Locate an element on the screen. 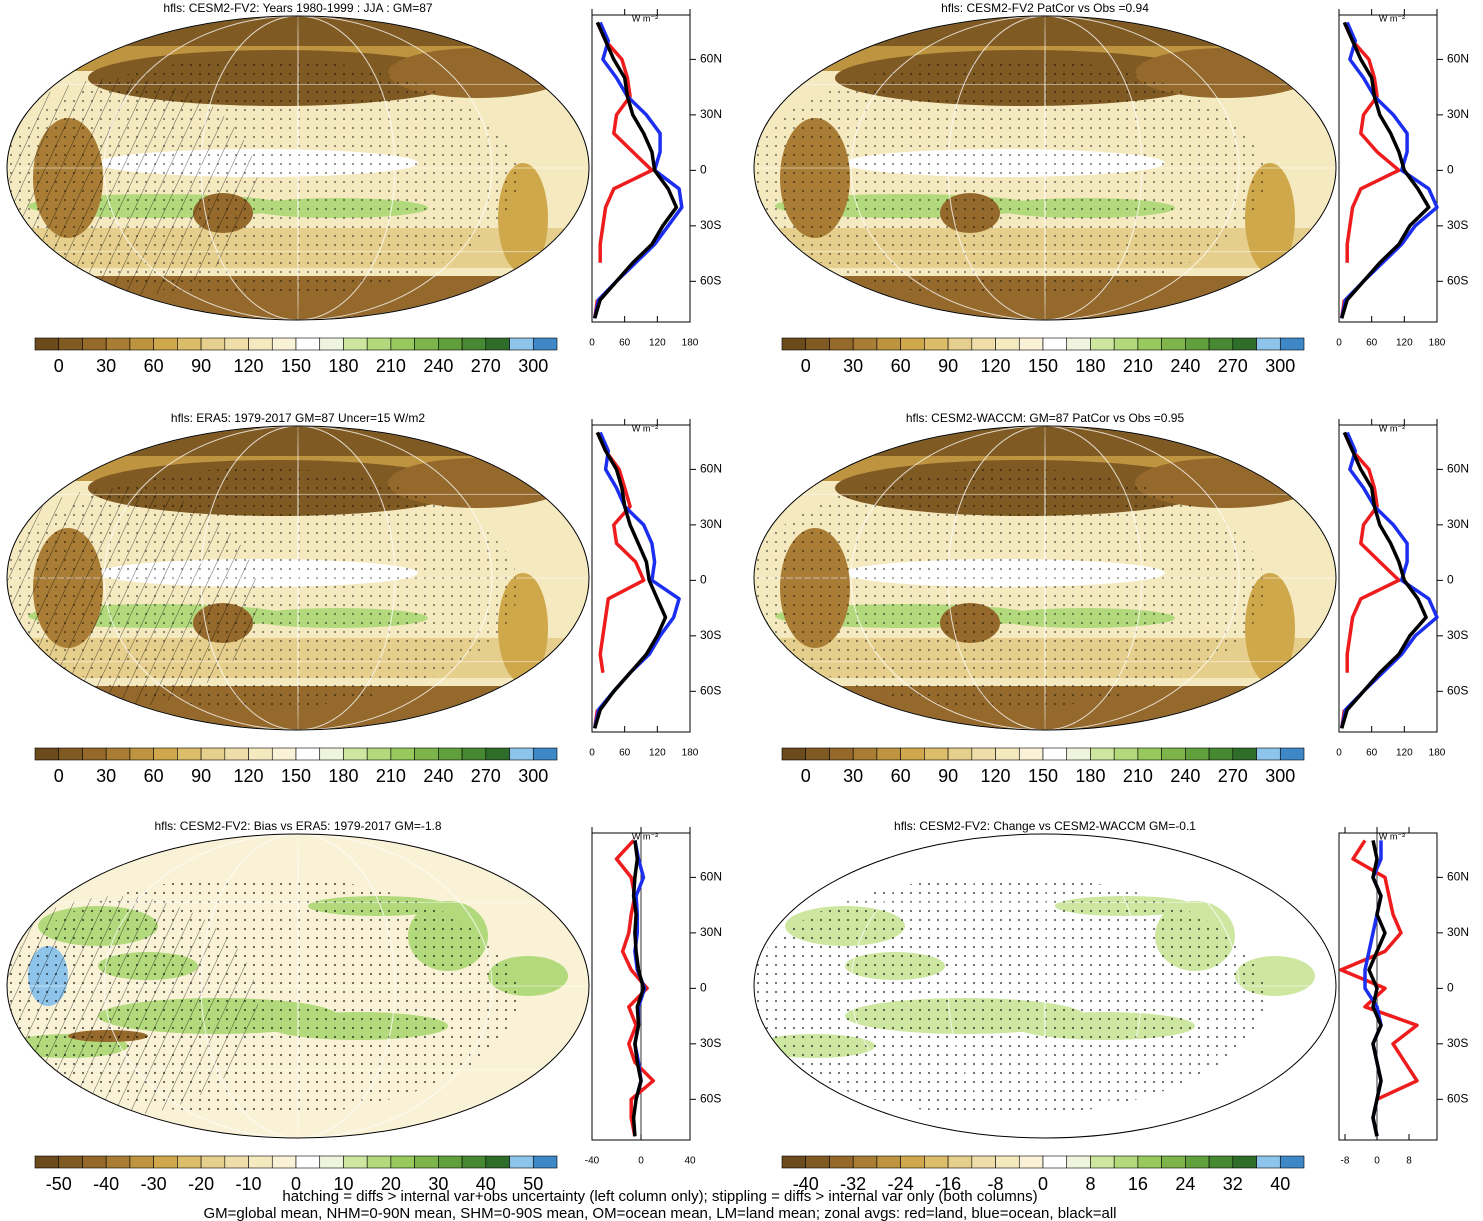 This screenshot has height=1221, width=1483. units: W m⁻² is located at coordinates (1392, 836).